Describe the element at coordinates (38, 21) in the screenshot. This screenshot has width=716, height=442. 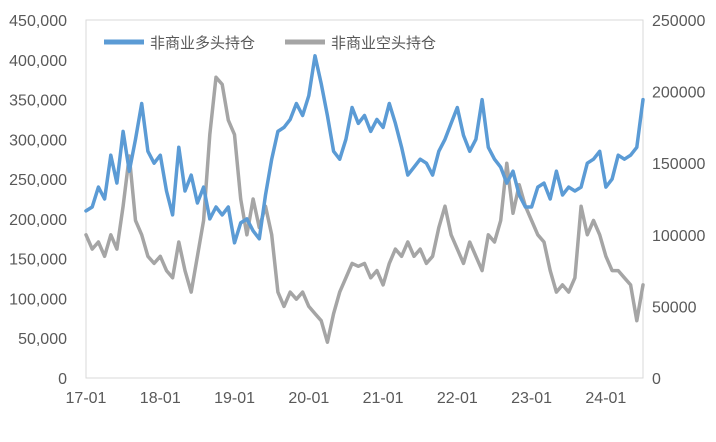
I see `left-tick-label: 450,000` at that location.